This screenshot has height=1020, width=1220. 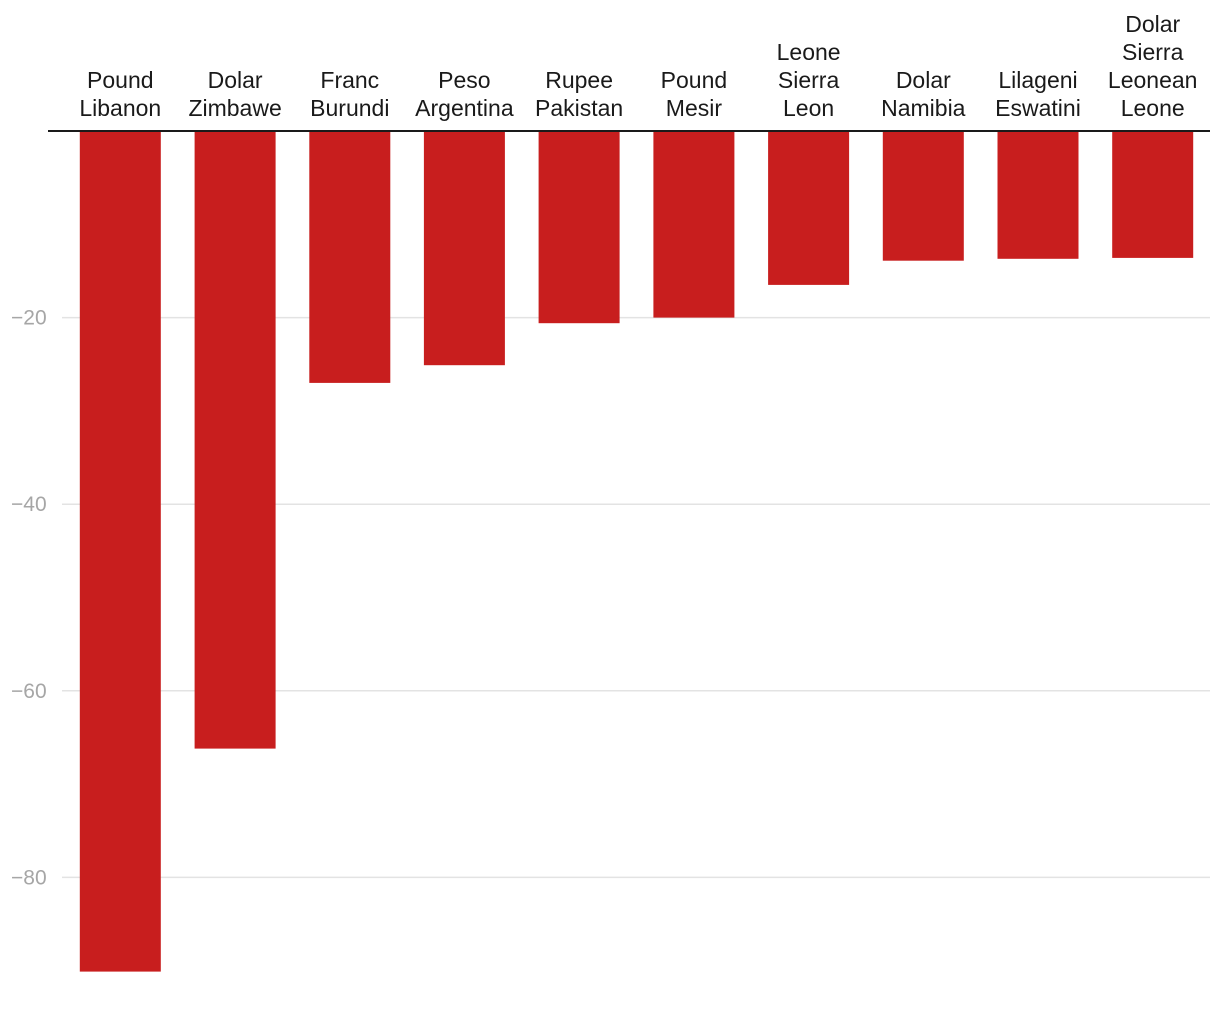 What do you see at coordinates (464, 108) in the screenshot?
I see `category-label-line: Argentina` at bounding box center [464, 108].